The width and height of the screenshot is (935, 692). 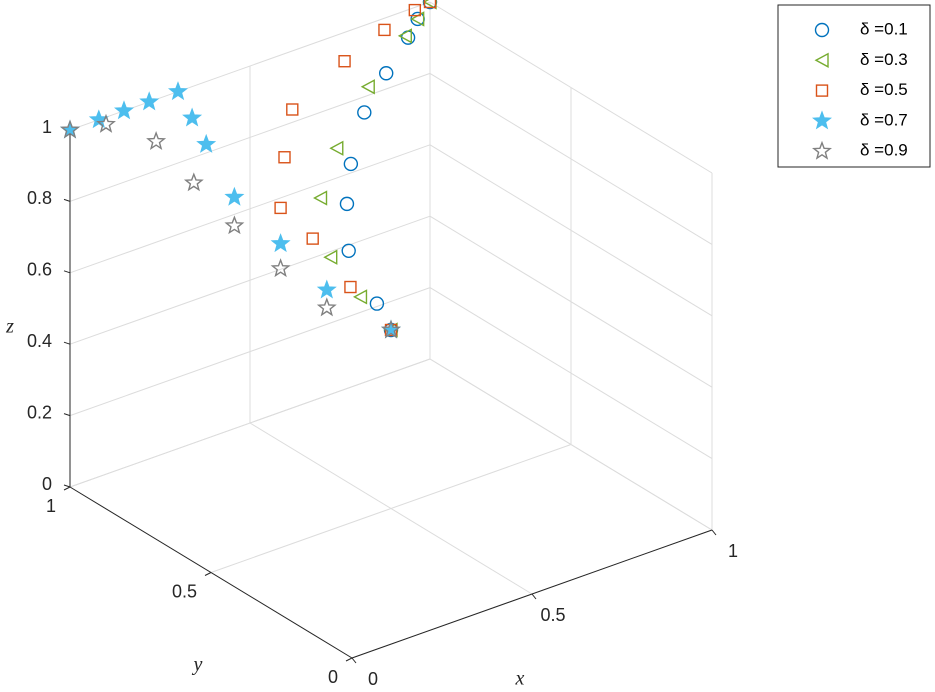 What do you see at coordinates (333, 677) in the screenshot?
I see `y-tick-label: 0` at bounding box center [333, 677].